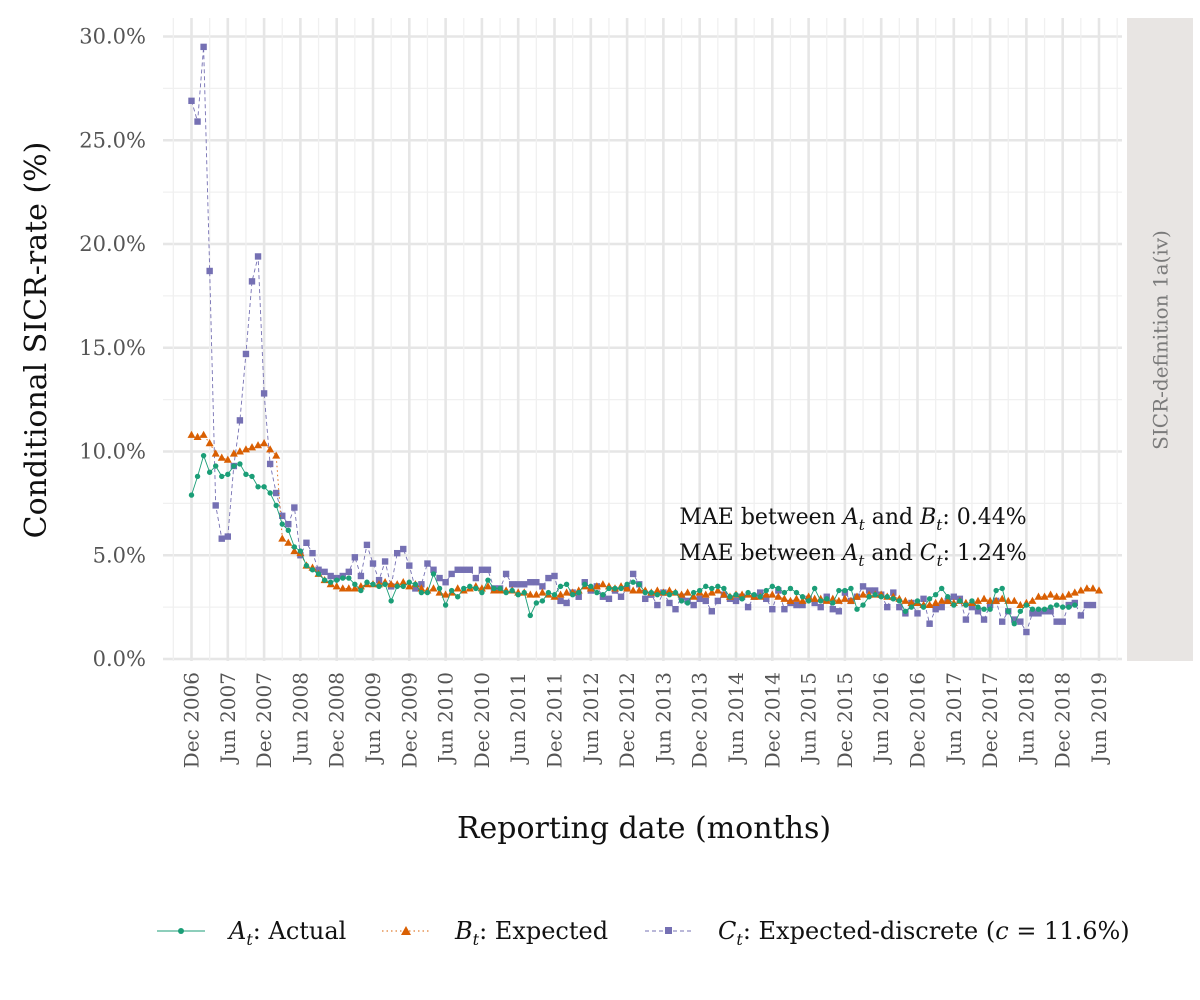 The image size is (1200, 1000). What do you see at coordinates (1026, 718) in the screenshot?
I see `x-tick-label: Jun 2018` at bounding box center [1026, 718].